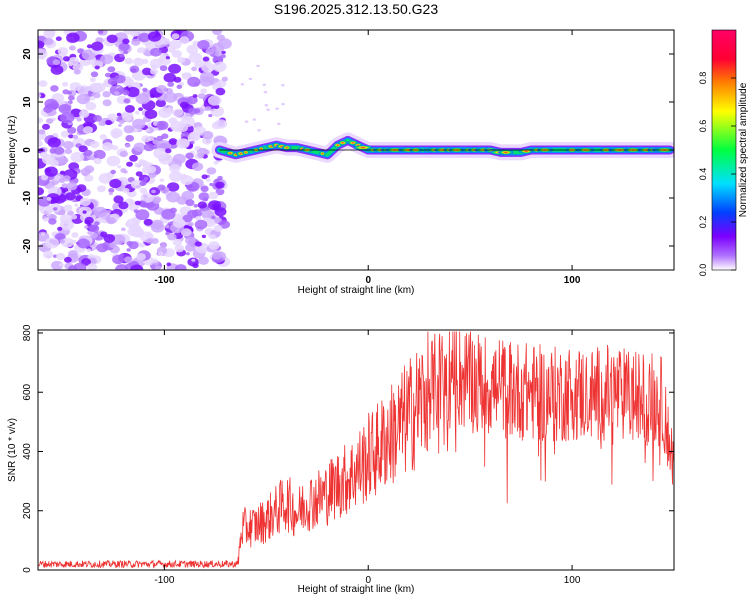 Image resolution: width=750 pixels, height=600 pixels. What do you see at coordinates (368, 580) in the screenshot?
I see `x-tick-label: 0` at bounding box center [368, 580].